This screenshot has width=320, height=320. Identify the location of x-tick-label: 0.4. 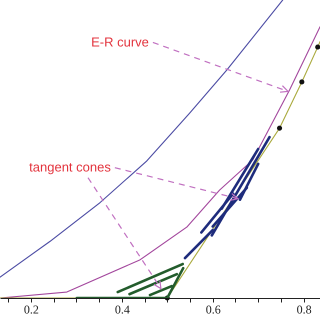
(122, 309).